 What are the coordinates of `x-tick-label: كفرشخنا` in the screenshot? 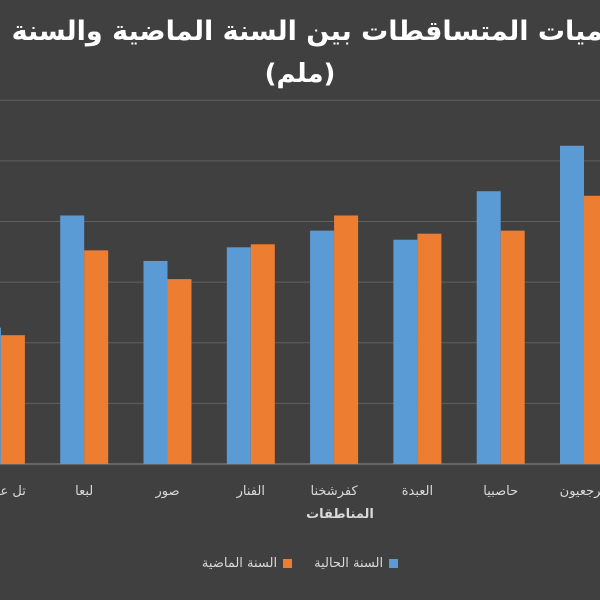 It's located at (335, 491).